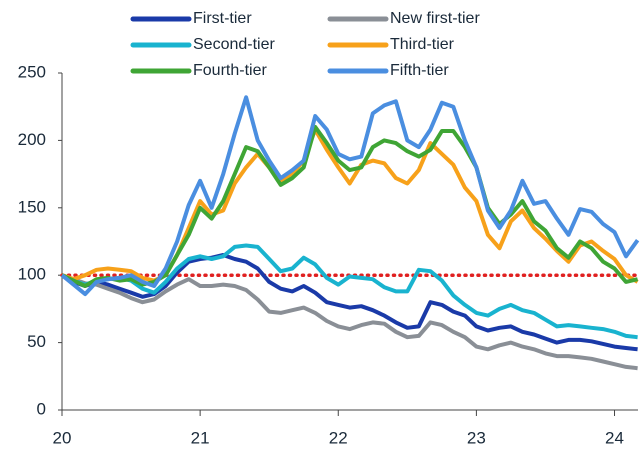  Describe the element at coordinates (32, 139) in the screenshot. I see `y-tick-label: 200` at that location.